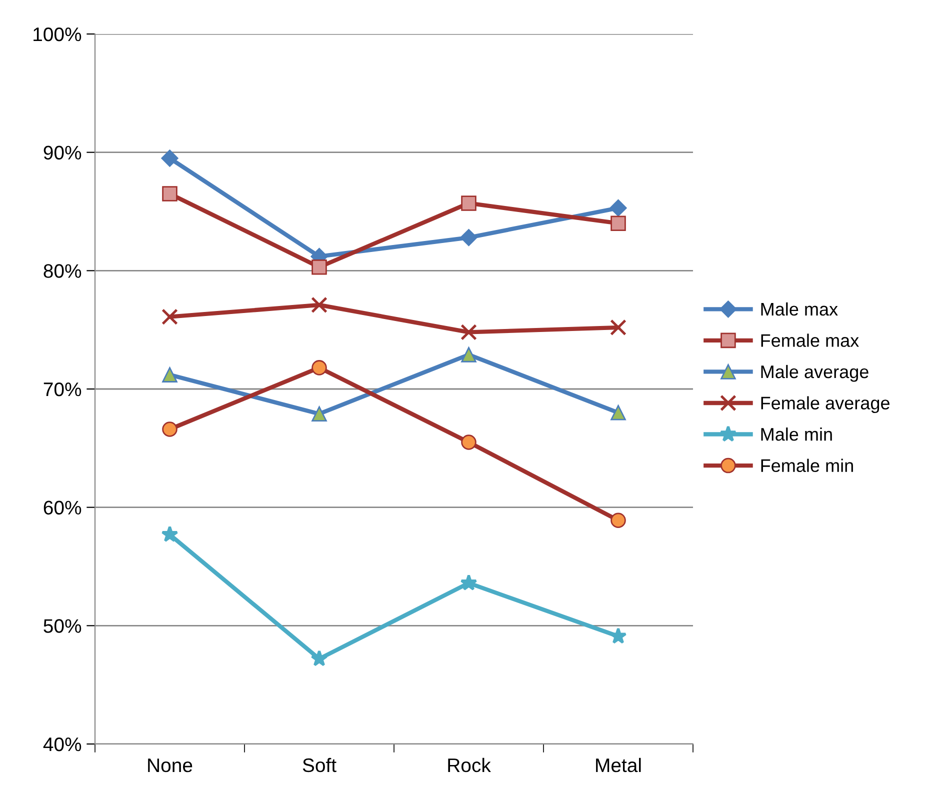  Describe the element at coordinates (469, 765) in the screenshot. I see `x-tick-label: Rock` at that location.